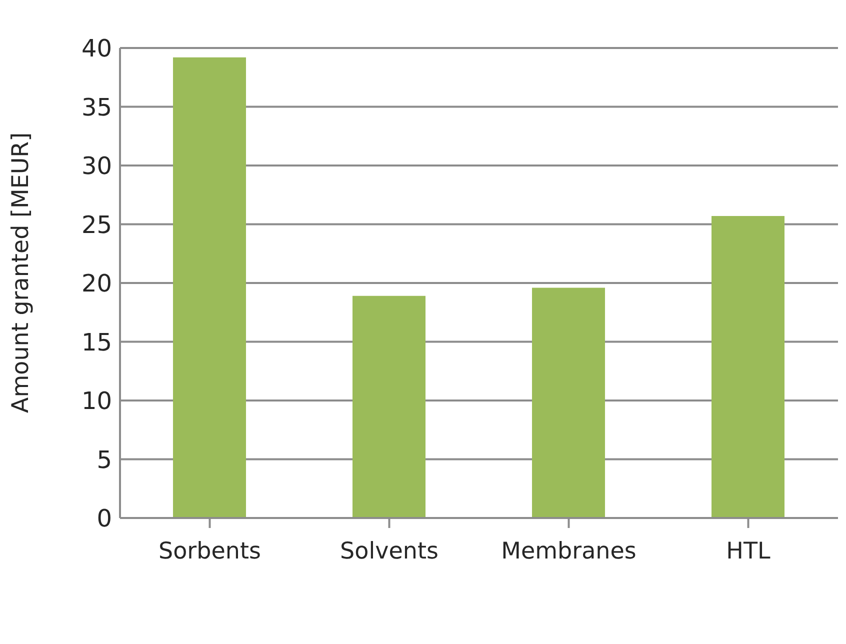 This screenshot has width=846, height=644. I want to click on y-tick-label: 0, so click(104, 518).